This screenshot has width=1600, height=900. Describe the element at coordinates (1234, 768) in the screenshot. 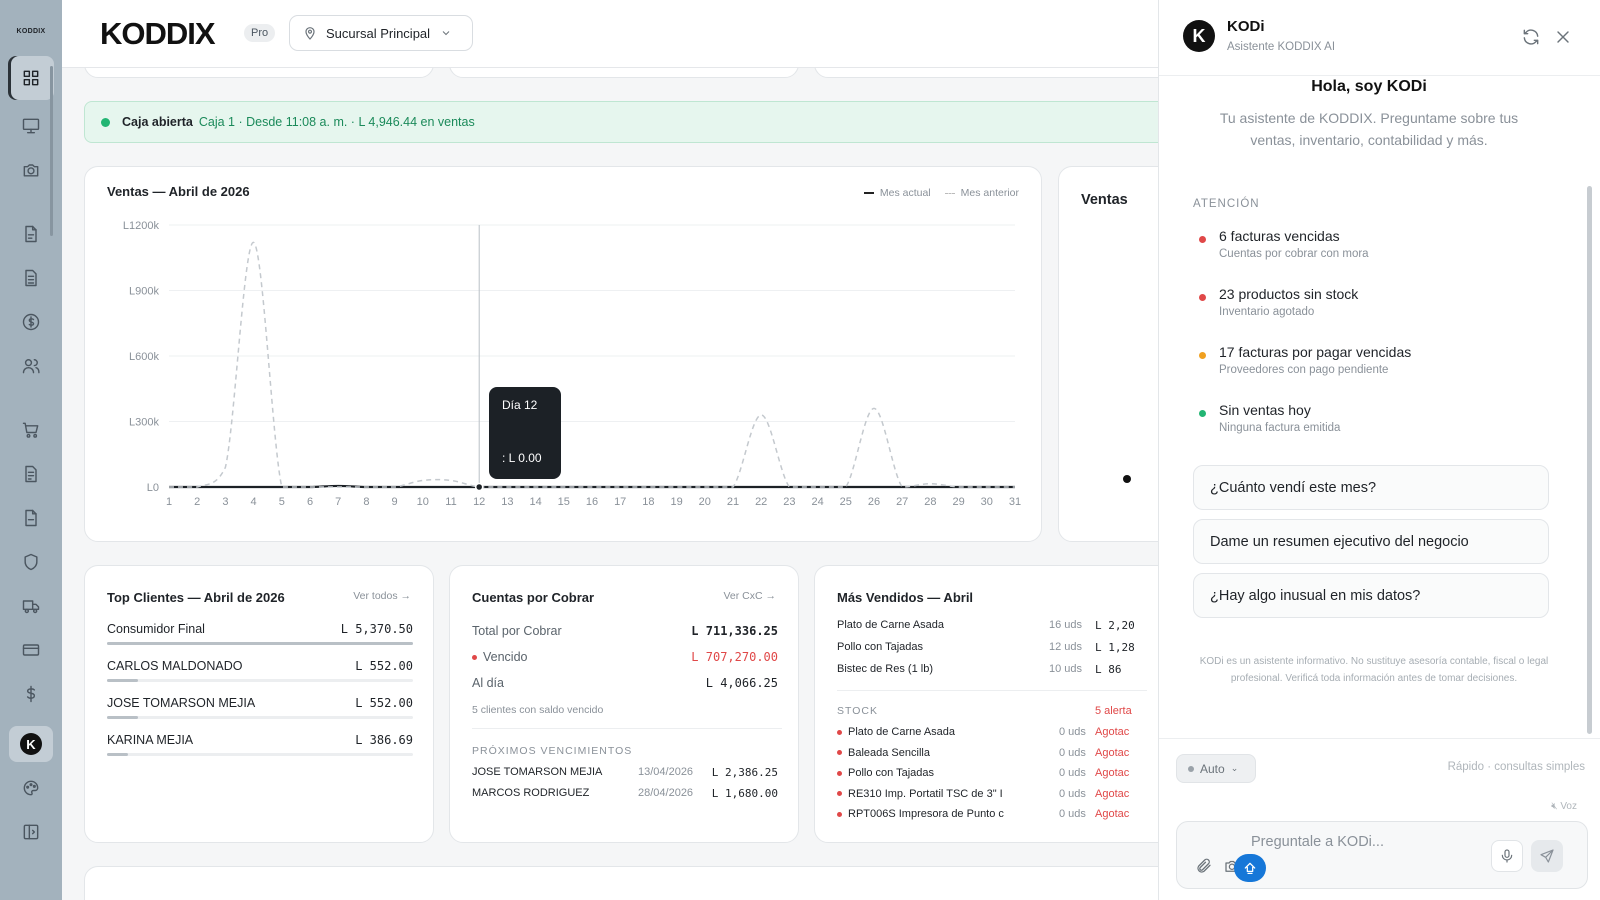

I see `chevron-down-icon: ⌄` at that location.